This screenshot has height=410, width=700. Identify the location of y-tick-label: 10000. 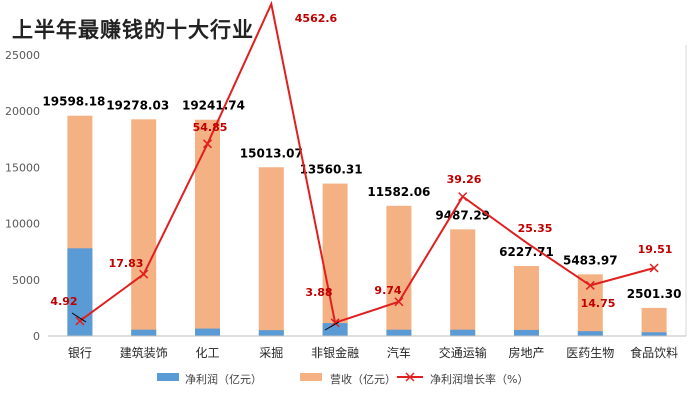
(22, 224).